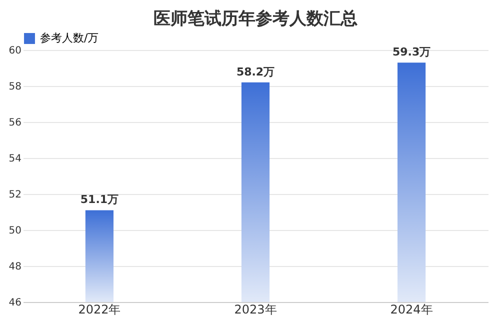 The height and width of the screenshot is (321, 500). I want to click on chart-title: 医师笔试历年参考人数汇总, so click(256, 19).